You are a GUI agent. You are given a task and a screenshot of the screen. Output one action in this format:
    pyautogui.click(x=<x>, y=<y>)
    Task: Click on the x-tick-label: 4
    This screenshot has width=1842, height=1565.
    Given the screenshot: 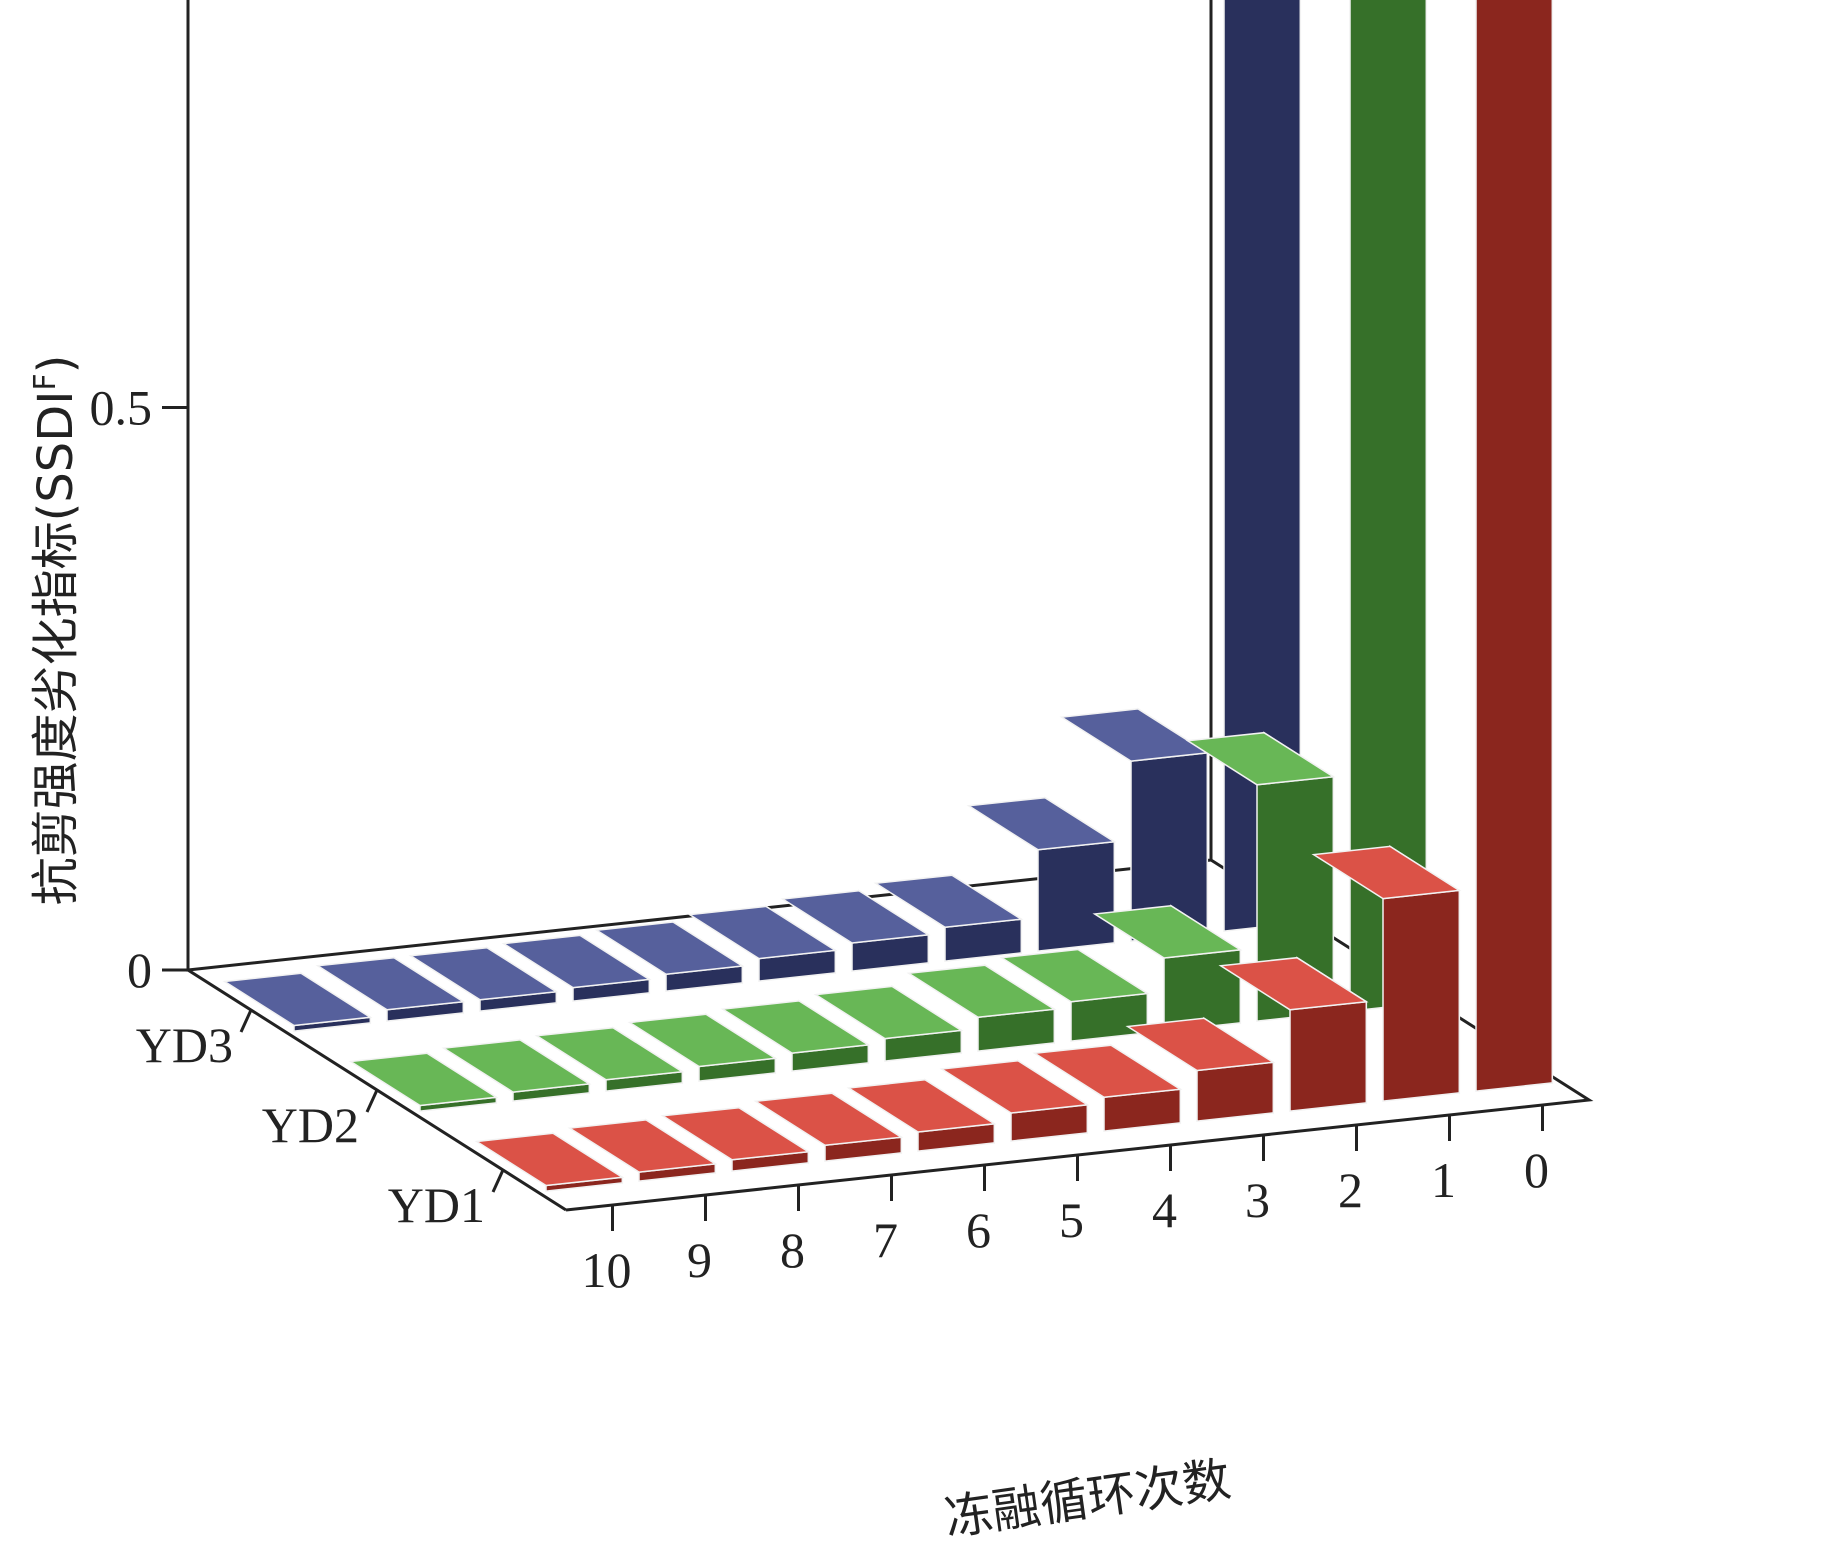 What is the action you would take?
    pyautogui.click(x=1164, y=1210)
    